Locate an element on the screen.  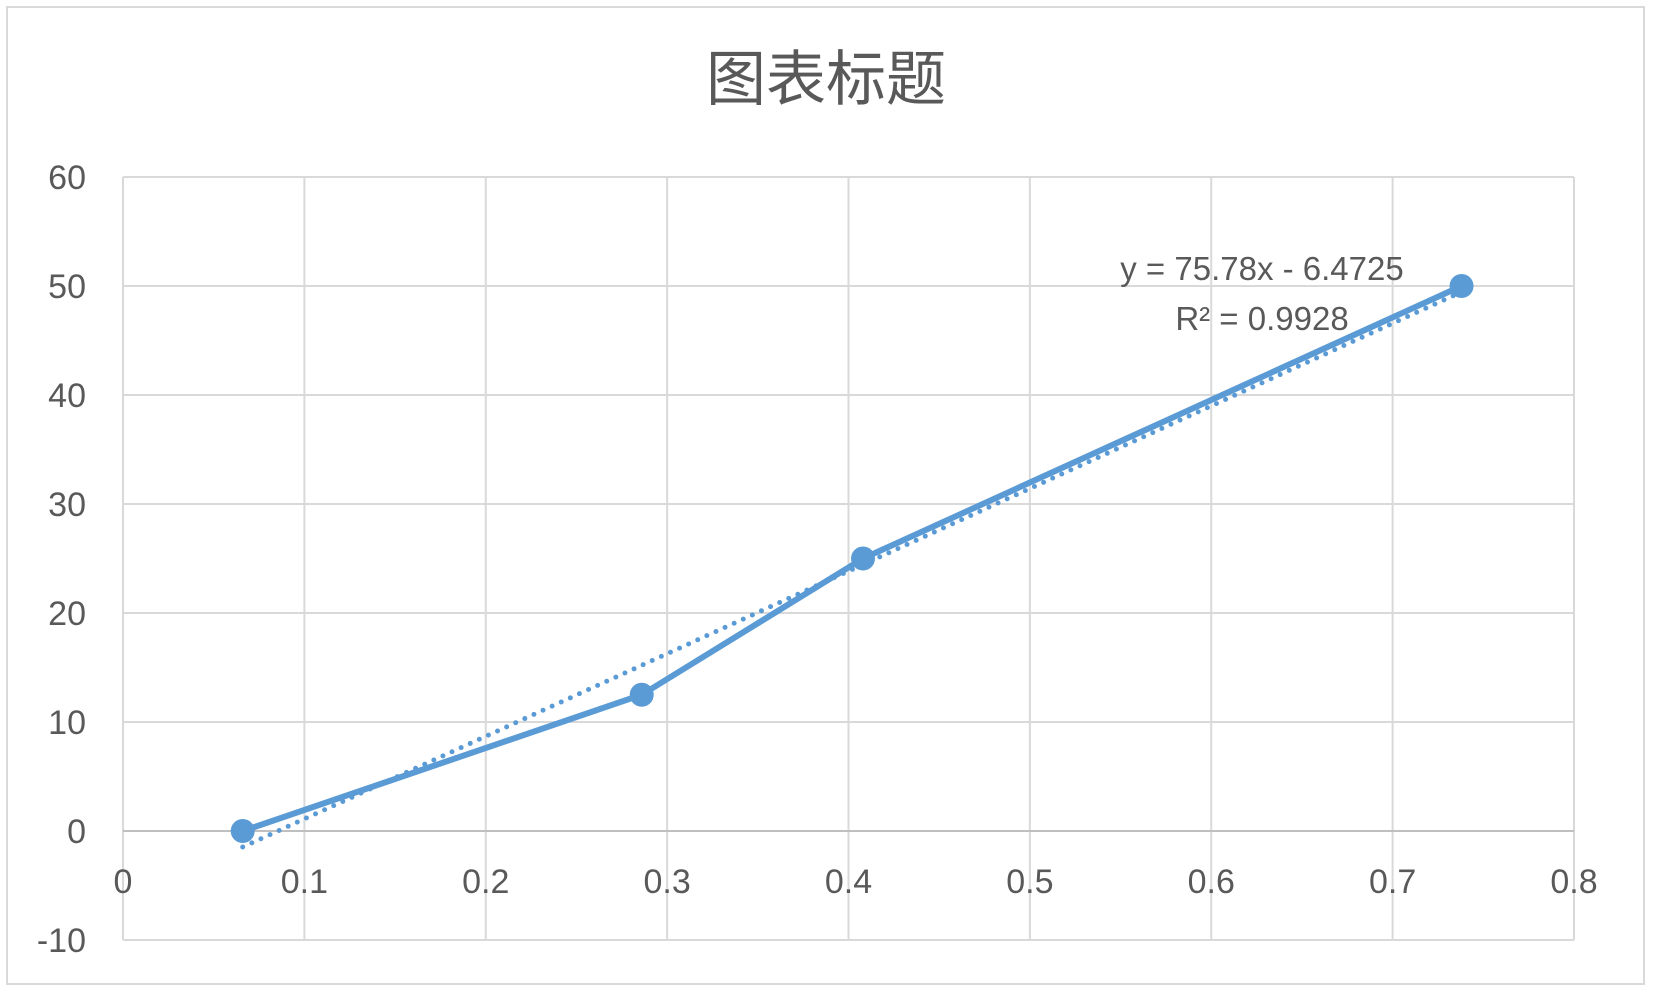
x-tick-labels: 0 0.1 0.2 0.3 0.4 0.5 0.6 0.7 0.8 is located at coordinates (856, 882).